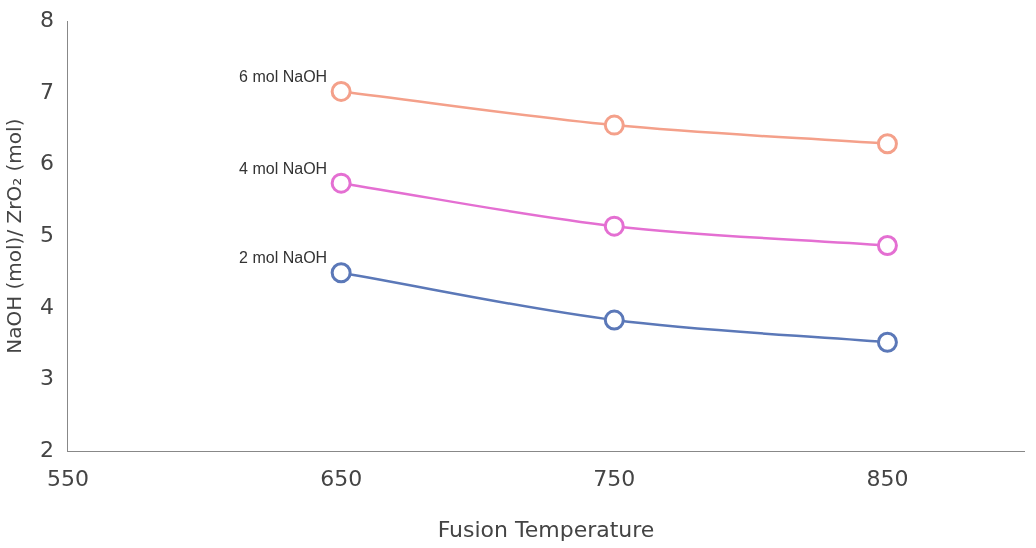 The height and width of the screenshot is (548, 1036). What do you see at coordinates (283, 76) in the screenshot?
I see `series-label: 6 mol NaOH` at bounding box center [283, 76].